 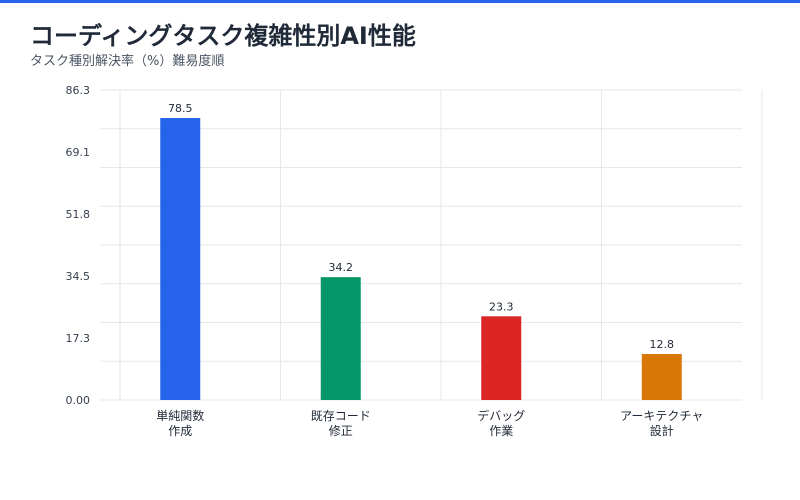 I want to click on chart-subtitle: タスク種別解決率（%）難易度順, so click(x=127, y=61).